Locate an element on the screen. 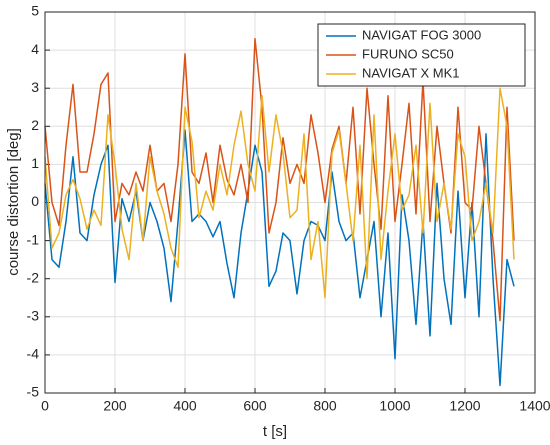  y-axis-label: course distortion [deg] is located at coordinates (13, 202).